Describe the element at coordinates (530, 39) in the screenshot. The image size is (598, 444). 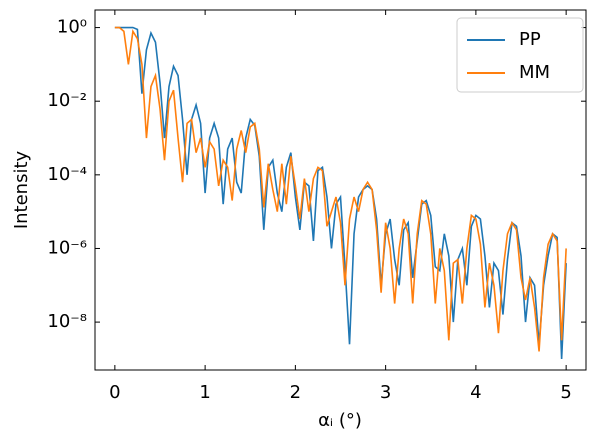
I see `legend-label: PP` at that location.